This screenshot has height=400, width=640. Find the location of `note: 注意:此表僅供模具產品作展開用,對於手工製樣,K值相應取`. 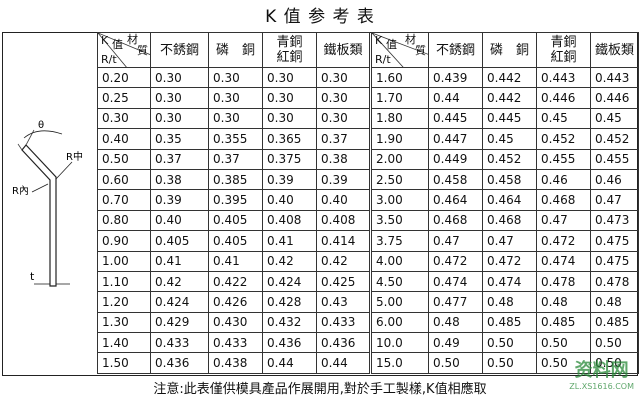

note: 注意:此表僅供模具產品作展開用,對於手工製樣,K值相應取 is located at coordinates (320, 389).